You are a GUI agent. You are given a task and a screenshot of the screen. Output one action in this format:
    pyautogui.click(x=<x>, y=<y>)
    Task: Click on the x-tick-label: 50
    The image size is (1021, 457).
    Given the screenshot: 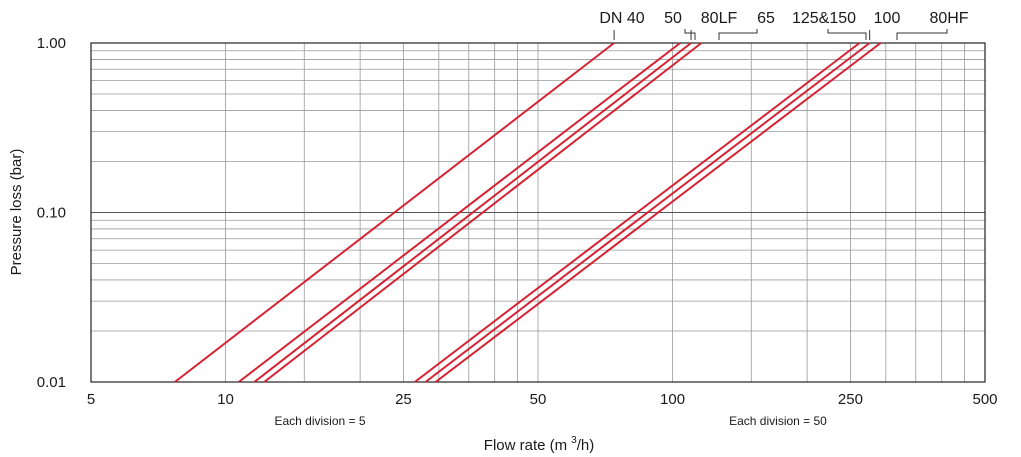 What is the action you would take?
    pyautogui.click(x=538, y=399)
    